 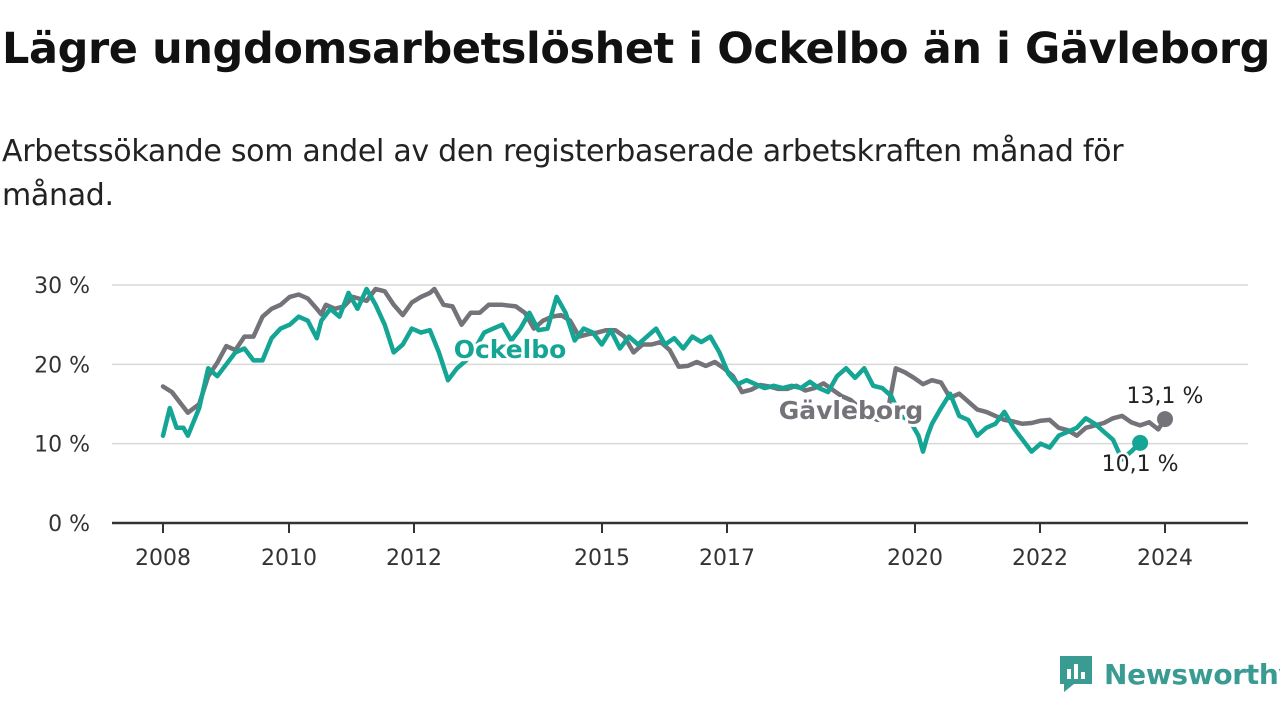 What do you see at coordinates (727, 558) in the screenshot?
I see `x-tick-label: 2017` at bounding box center [727, 558].